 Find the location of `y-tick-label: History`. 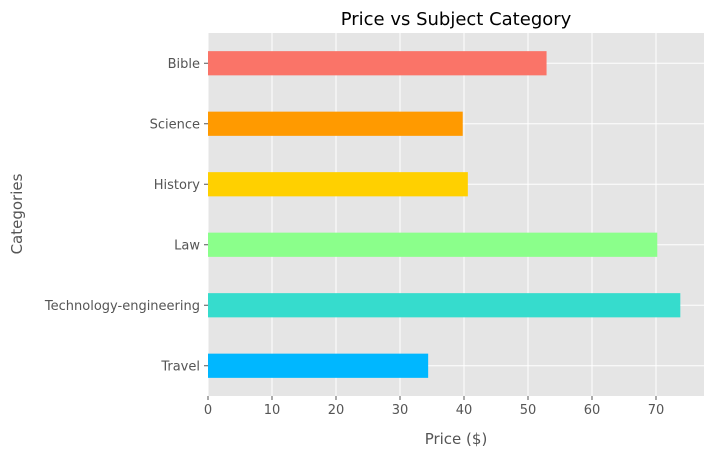

y-tick-label: History is located at coordinates (177, 185).